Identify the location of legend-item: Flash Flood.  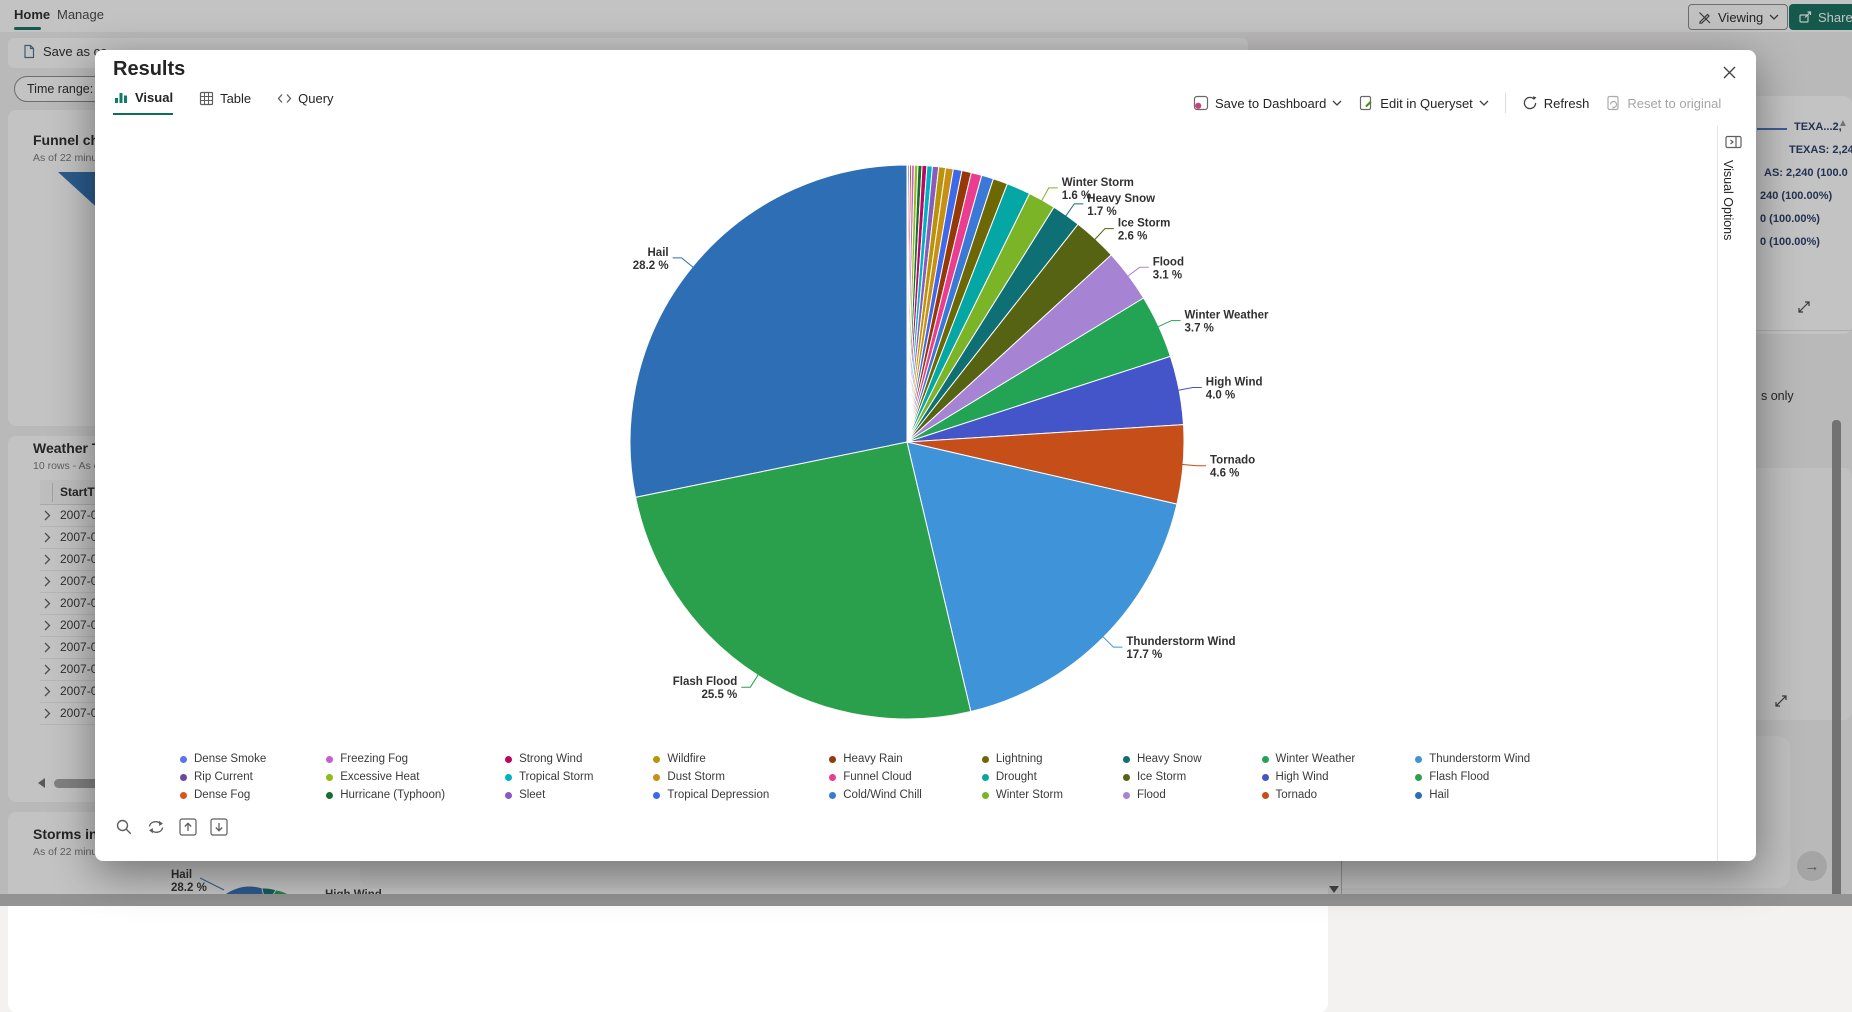
(1472, 777).